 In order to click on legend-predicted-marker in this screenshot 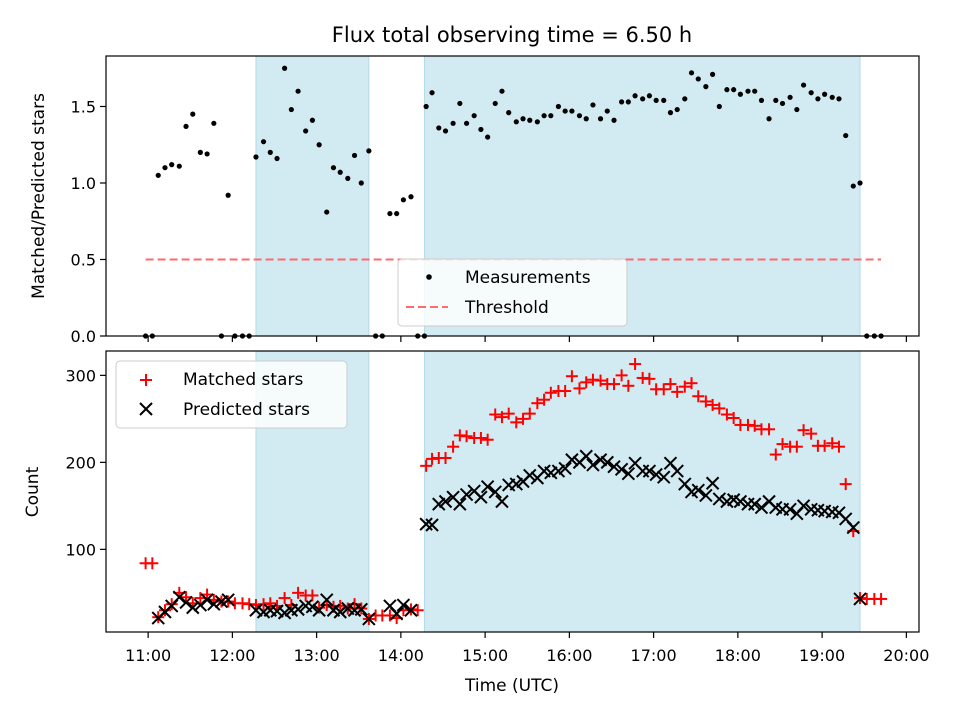, I will do `click(146, 409)`.